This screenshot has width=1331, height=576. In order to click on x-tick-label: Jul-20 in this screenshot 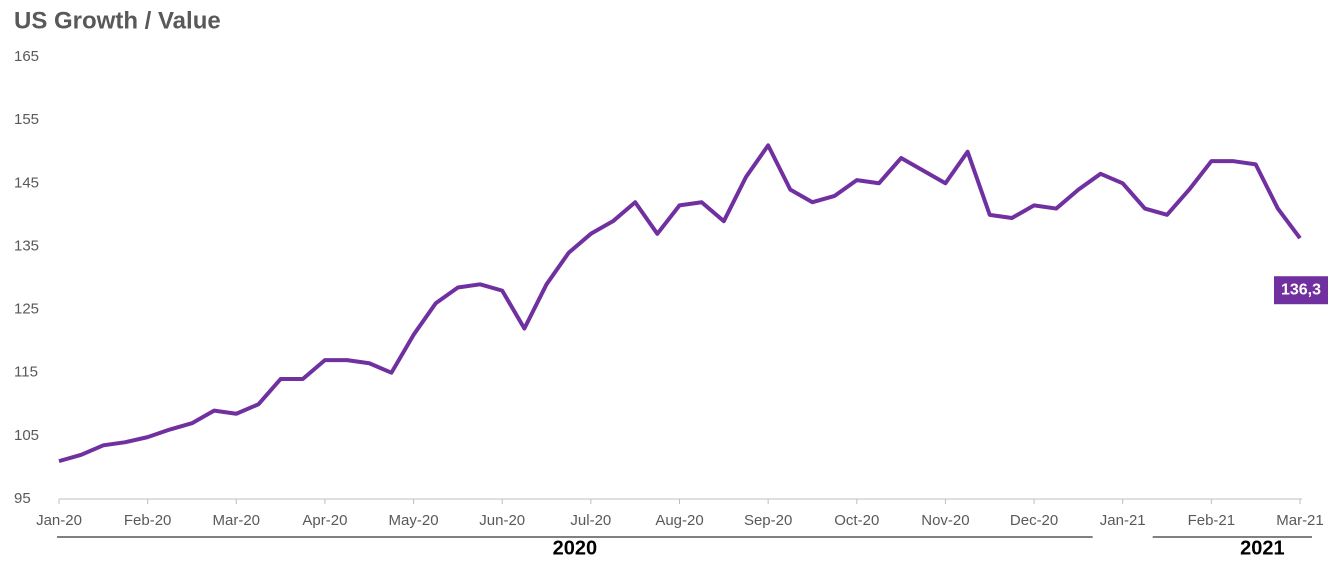, I will do `click(590, 520)`.